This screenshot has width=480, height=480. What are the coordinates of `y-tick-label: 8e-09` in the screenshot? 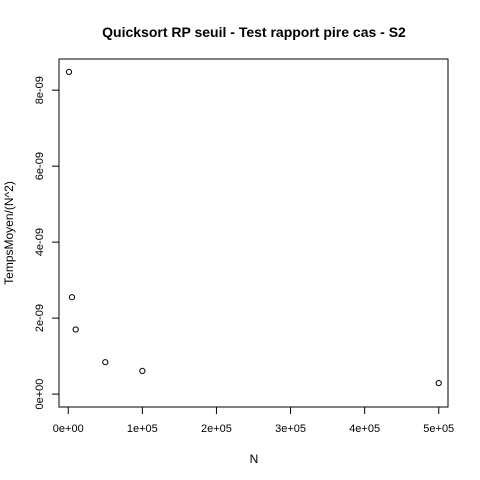 It's located at (40, 90).